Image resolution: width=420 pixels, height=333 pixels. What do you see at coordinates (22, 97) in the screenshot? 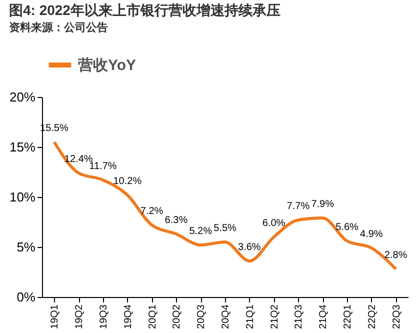
I see `y-tick-label: 20%` at bounding box center [22, 97].